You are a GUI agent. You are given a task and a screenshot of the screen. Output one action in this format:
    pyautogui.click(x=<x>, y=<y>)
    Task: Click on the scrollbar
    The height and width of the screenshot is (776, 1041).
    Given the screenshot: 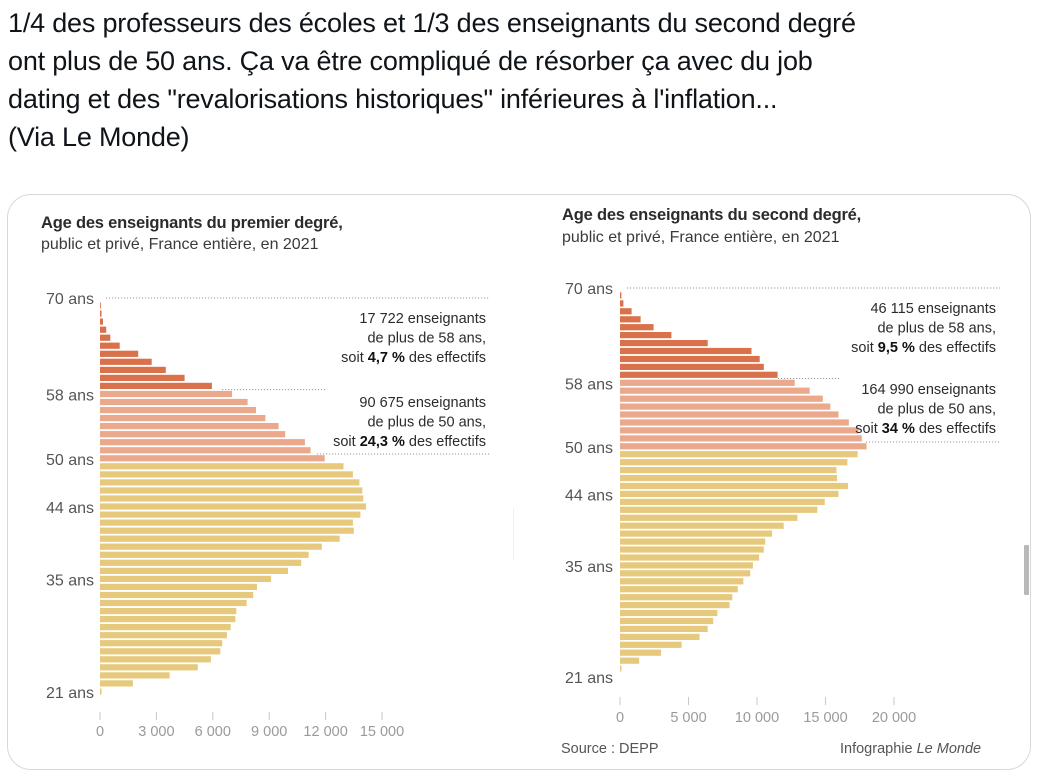 What is the action you would take?
    pyautogui.click(x=1026, y=570)
    